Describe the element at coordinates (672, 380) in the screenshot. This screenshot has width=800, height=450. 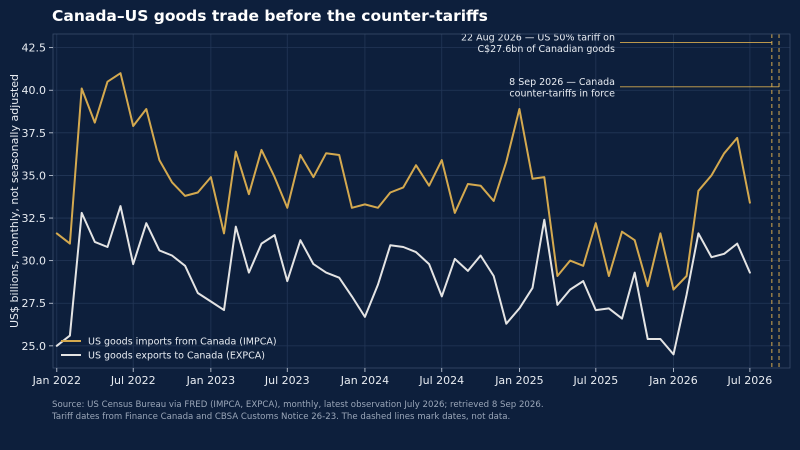
I see `x-tick-label: Jan 2026` at that location.